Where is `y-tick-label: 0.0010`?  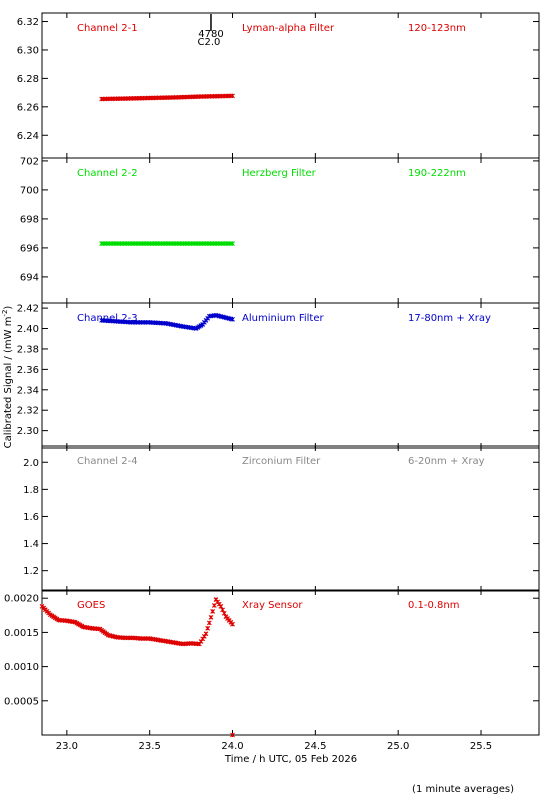
y-tick-label: 0.0010 is located at coordinates (21, 667).